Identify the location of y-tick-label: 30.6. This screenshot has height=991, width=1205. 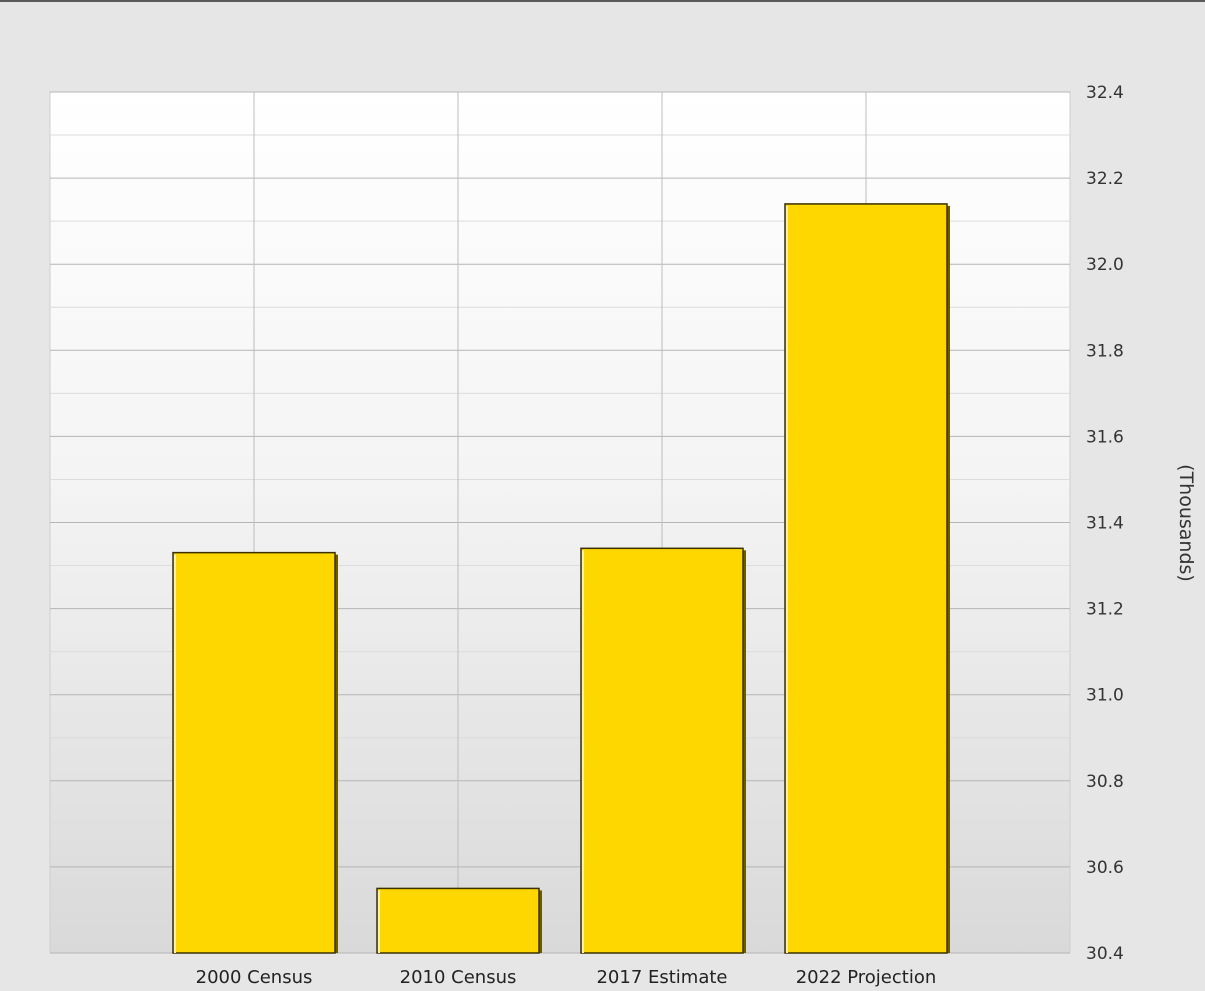
(1105, 868).